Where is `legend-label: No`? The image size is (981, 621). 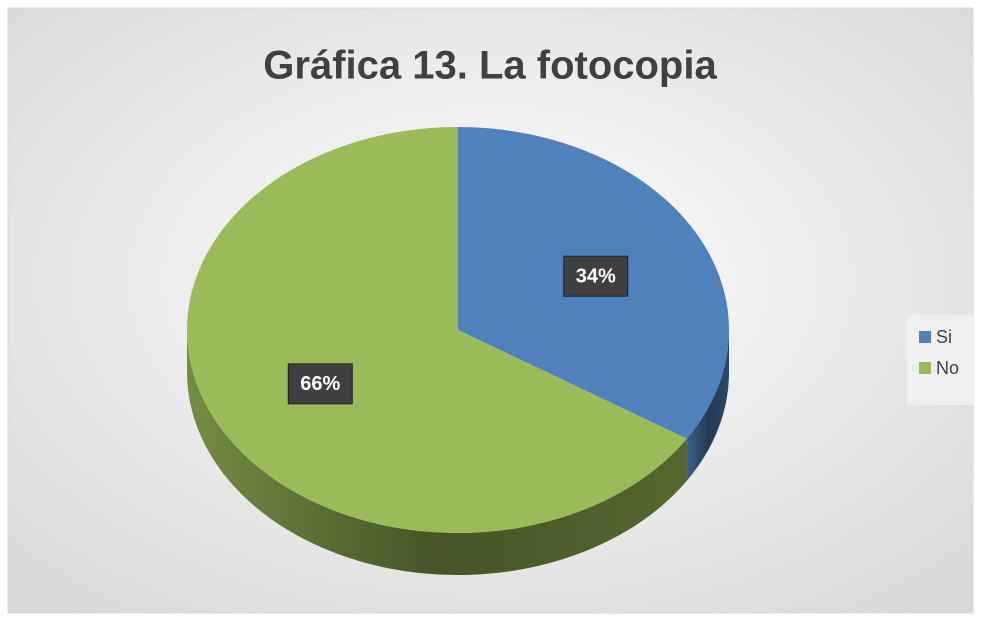 legend-label: No is located at coordinates (947, 368).